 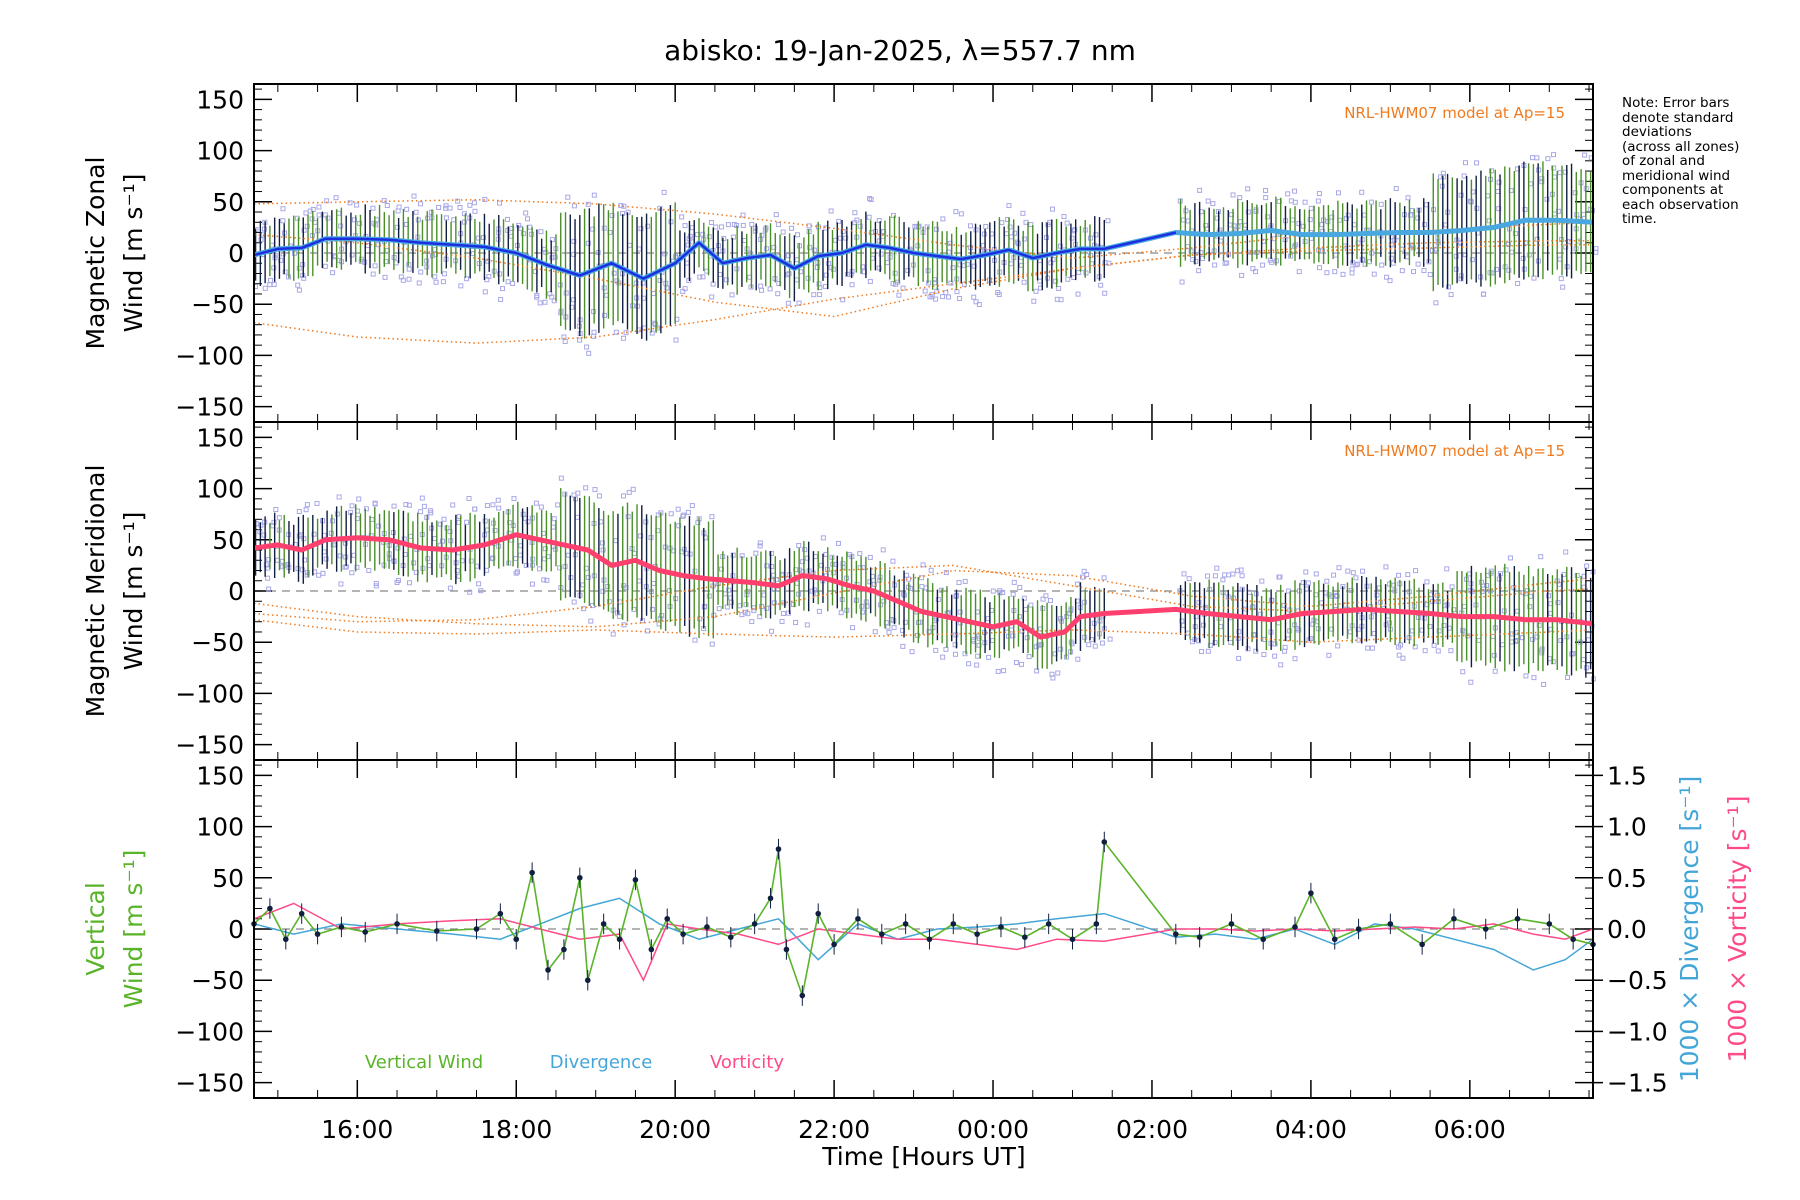 What do you see at coordinates (217, 304) in the screenshot?
I see `y-tick-label: −50` at bounding box center [217, 304].